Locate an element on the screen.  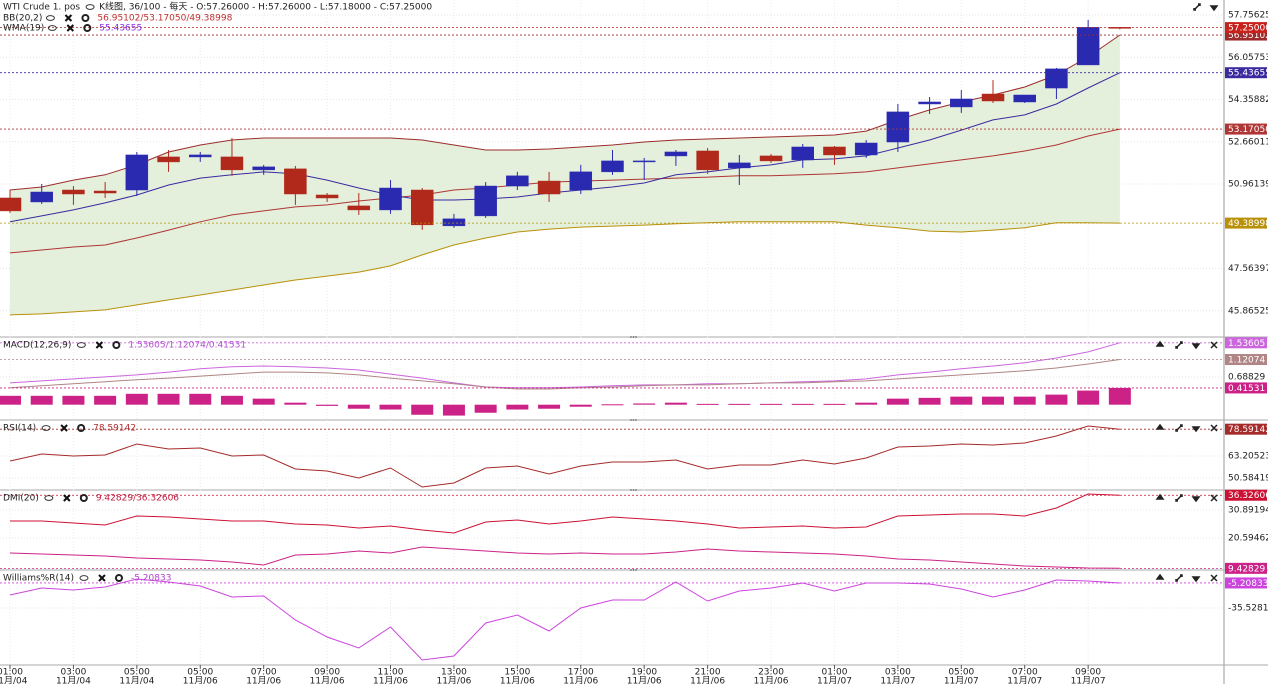
last-value-label: 0.41531 is located at coordinates (1246, 389).